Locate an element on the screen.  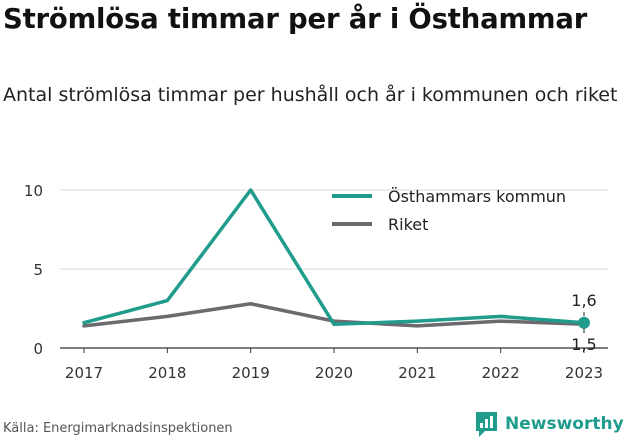
x-tick-label: 2018 is located at coordinates (167, 373).